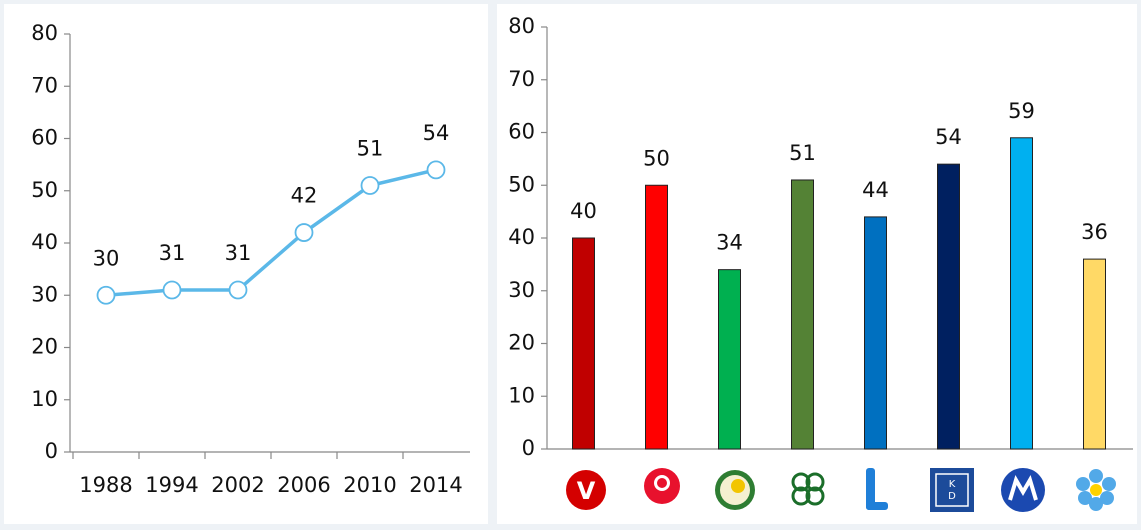 The width and height of the screenshot is (1141, 530). I want to click on data-label: 42, so click(304, 196).